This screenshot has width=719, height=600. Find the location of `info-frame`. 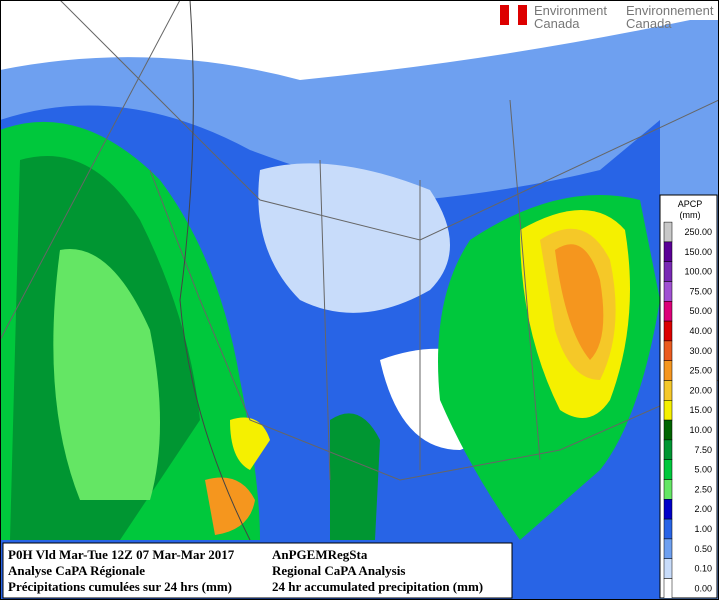

info-frame is located at coordinates (257, 570).